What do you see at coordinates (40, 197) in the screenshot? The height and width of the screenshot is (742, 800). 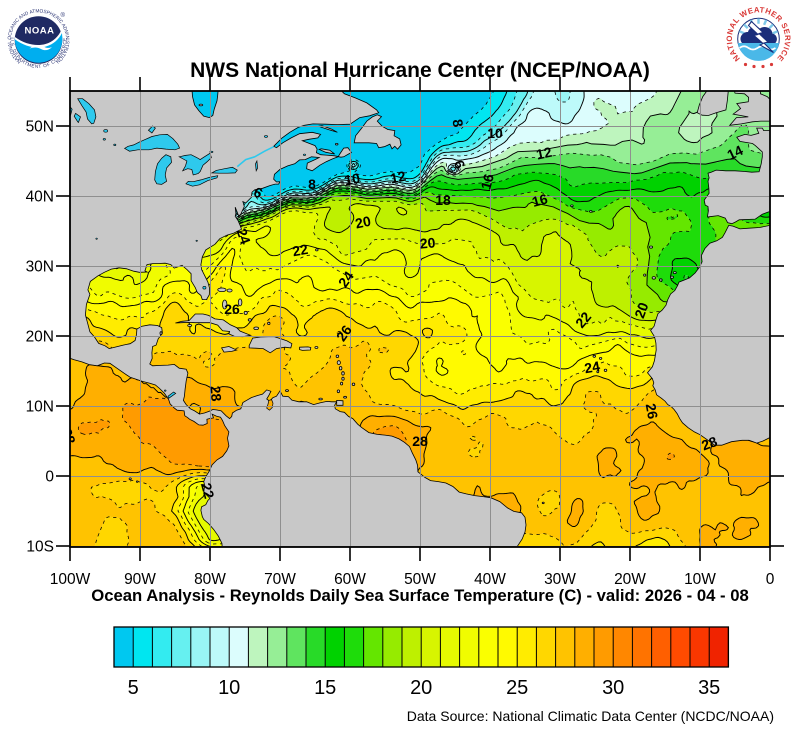 I see `svg-text: 40N` at bounding box center [40, 197].